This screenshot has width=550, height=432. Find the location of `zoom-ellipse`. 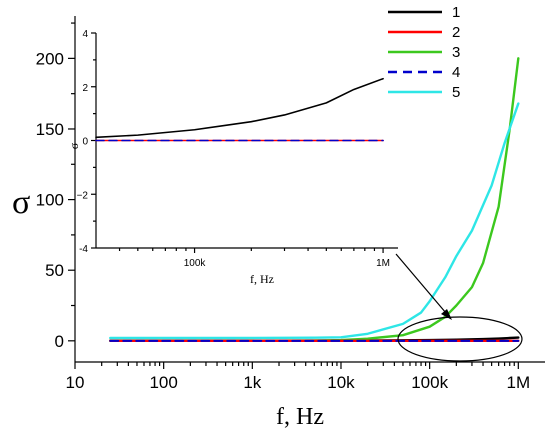

zoom-ellipse is located at coordinates (460, 339).